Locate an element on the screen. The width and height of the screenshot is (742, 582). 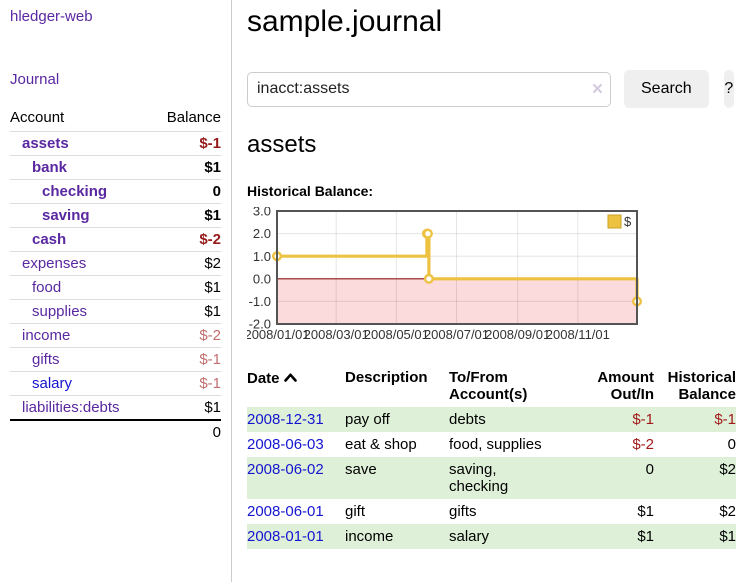
account-row: salary $-1 is located at coordinates (115, 383).